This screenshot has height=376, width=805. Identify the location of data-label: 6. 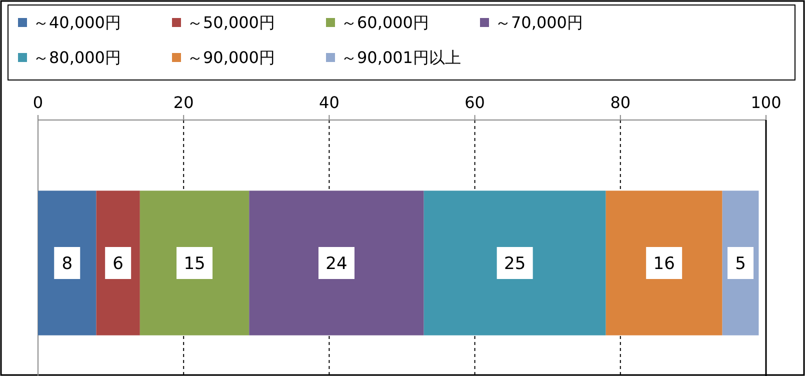
(118, 264).